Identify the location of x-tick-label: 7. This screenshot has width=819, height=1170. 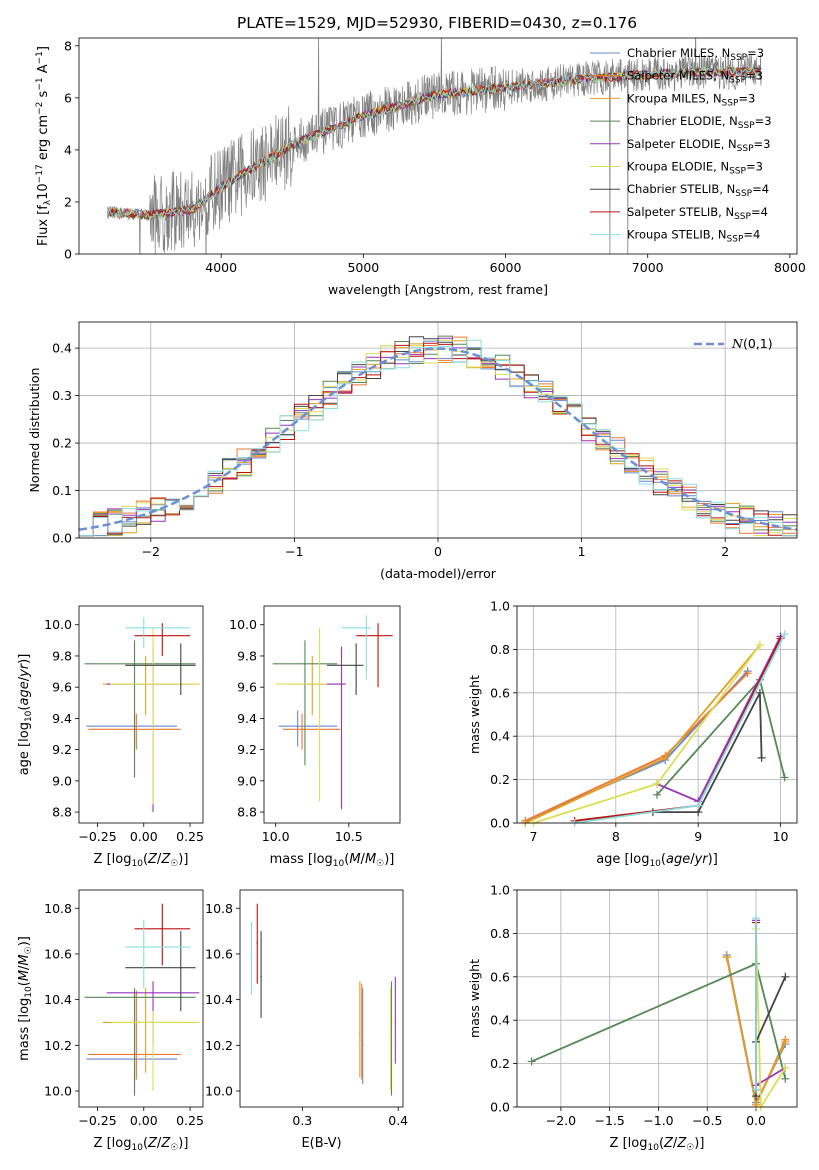
(533, 836).